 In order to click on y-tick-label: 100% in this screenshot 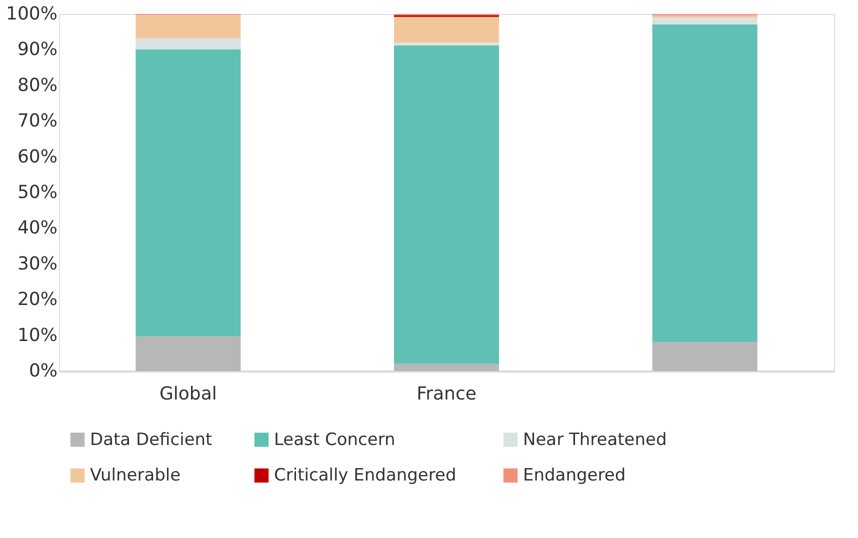, I will do `click(32, 14)`.